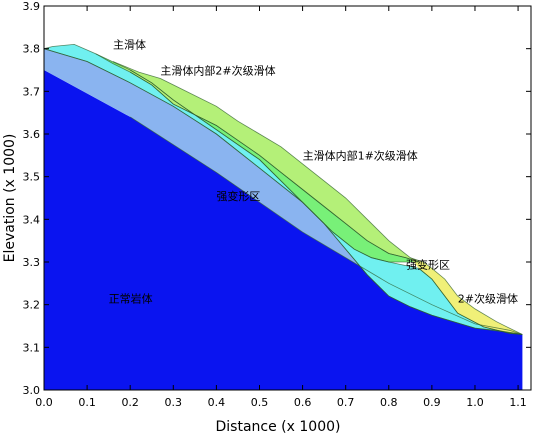 This screenshot has width=544, height=437. I want to click on y-tick-label: 3.3, so click(32, 262).